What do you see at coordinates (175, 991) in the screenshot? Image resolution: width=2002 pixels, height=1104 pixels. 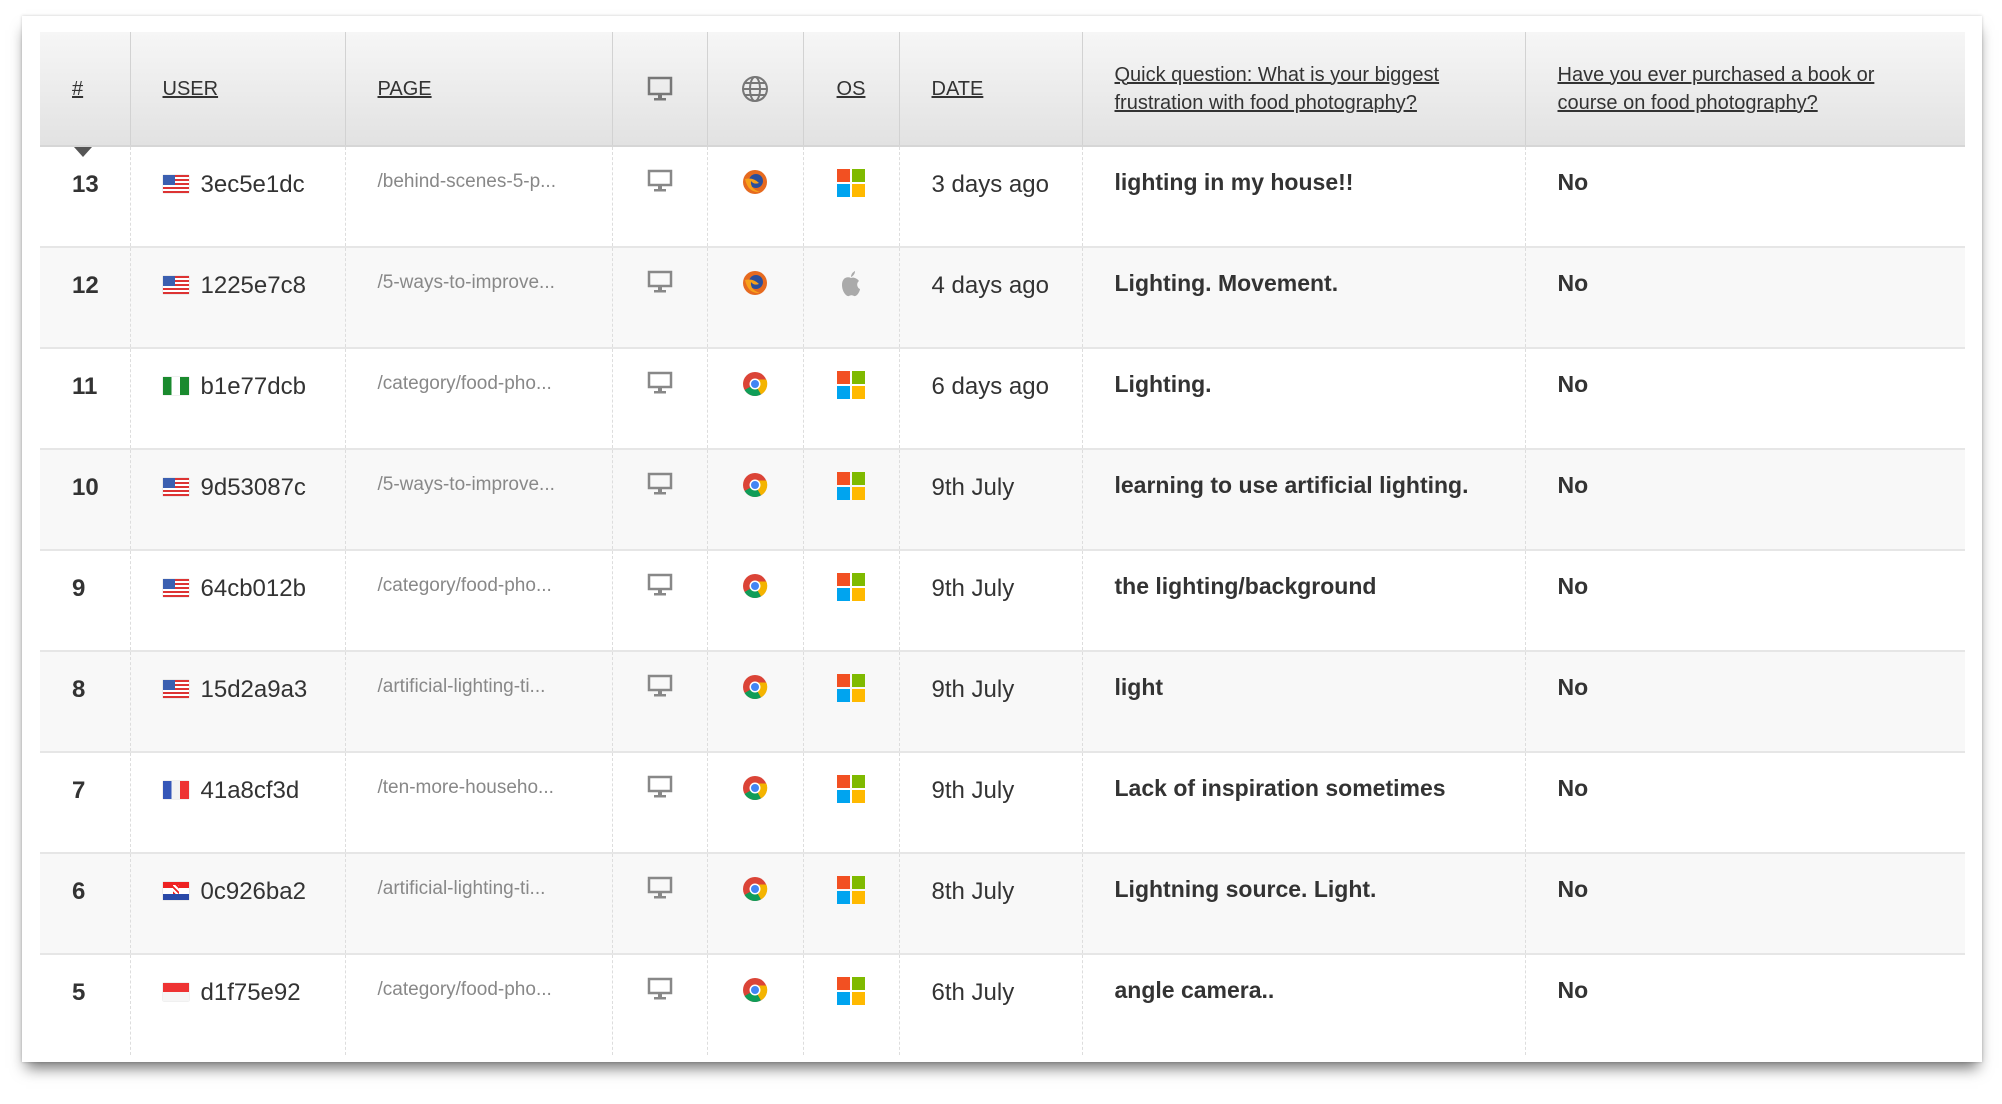 I see `flag-id-icon` at bounding box center [175, 991].